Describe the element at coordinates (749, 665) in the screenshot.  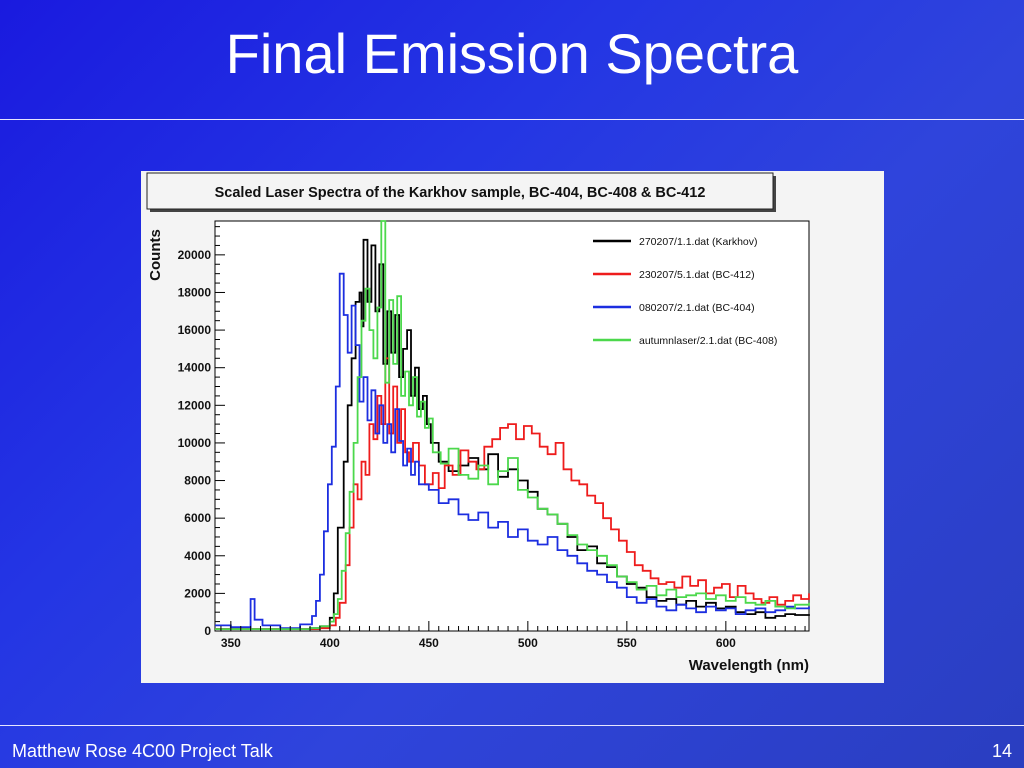
I see `x-axis-label: Wavelength (nm)` at that location.